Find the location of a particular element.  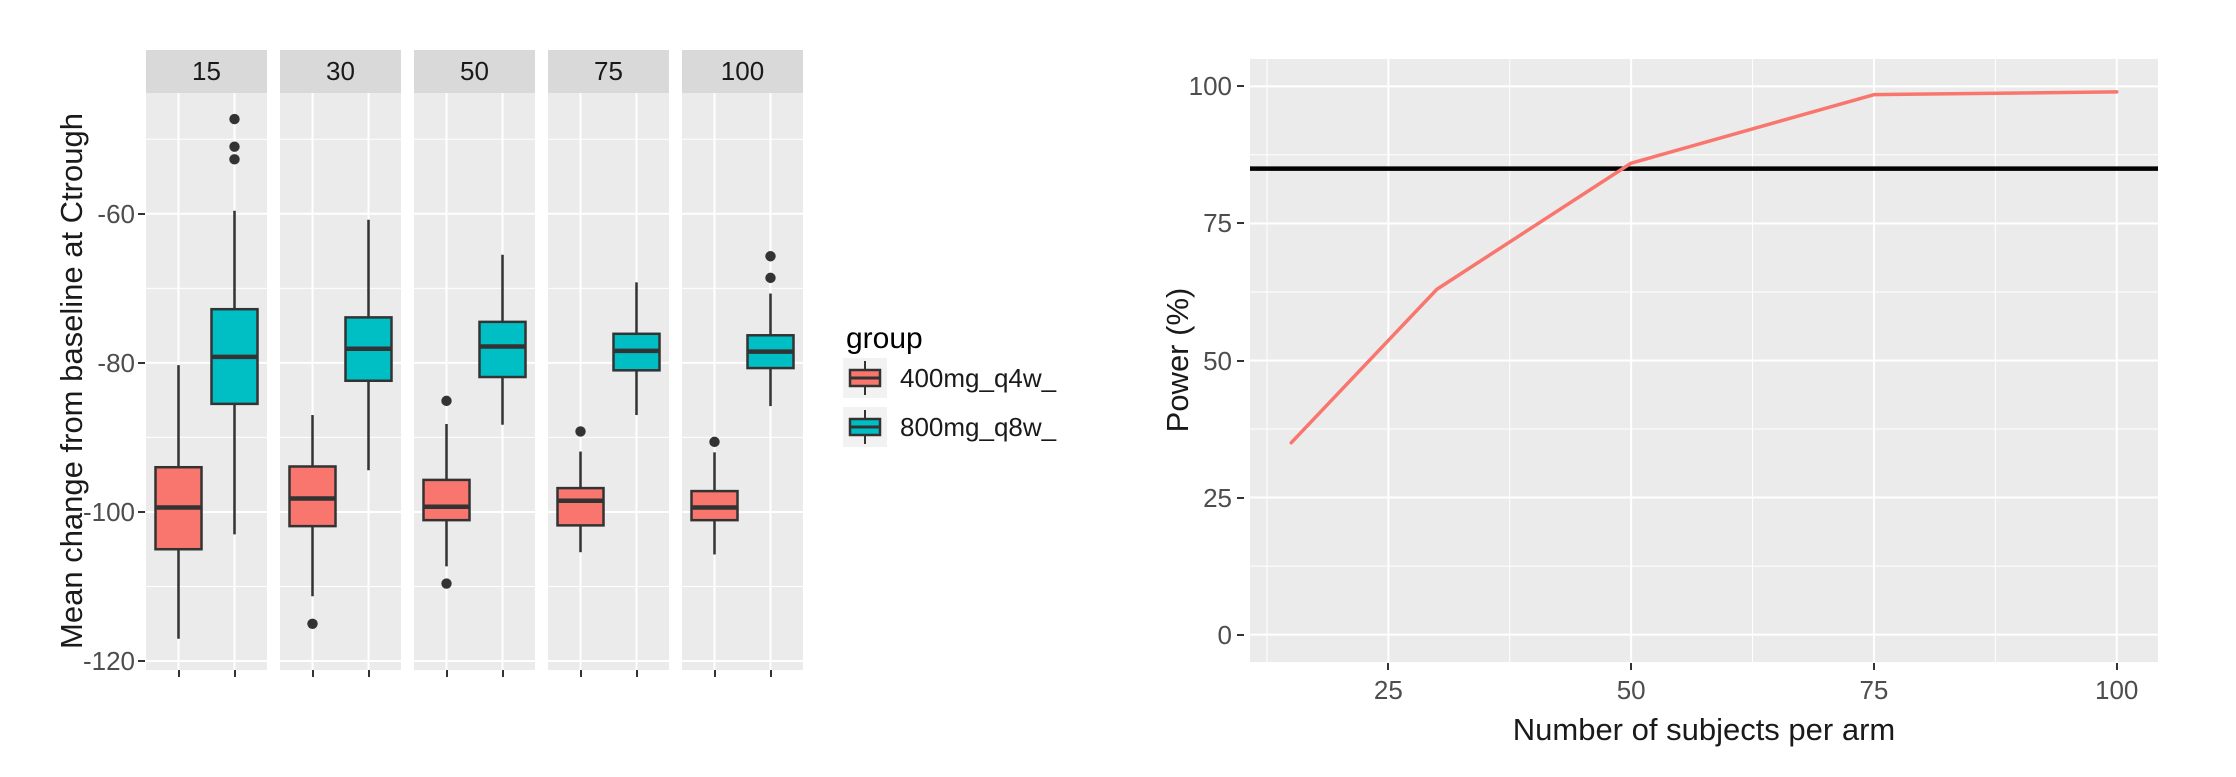

box-50-800mg_q8w_ is located at coordinates (502, 339).